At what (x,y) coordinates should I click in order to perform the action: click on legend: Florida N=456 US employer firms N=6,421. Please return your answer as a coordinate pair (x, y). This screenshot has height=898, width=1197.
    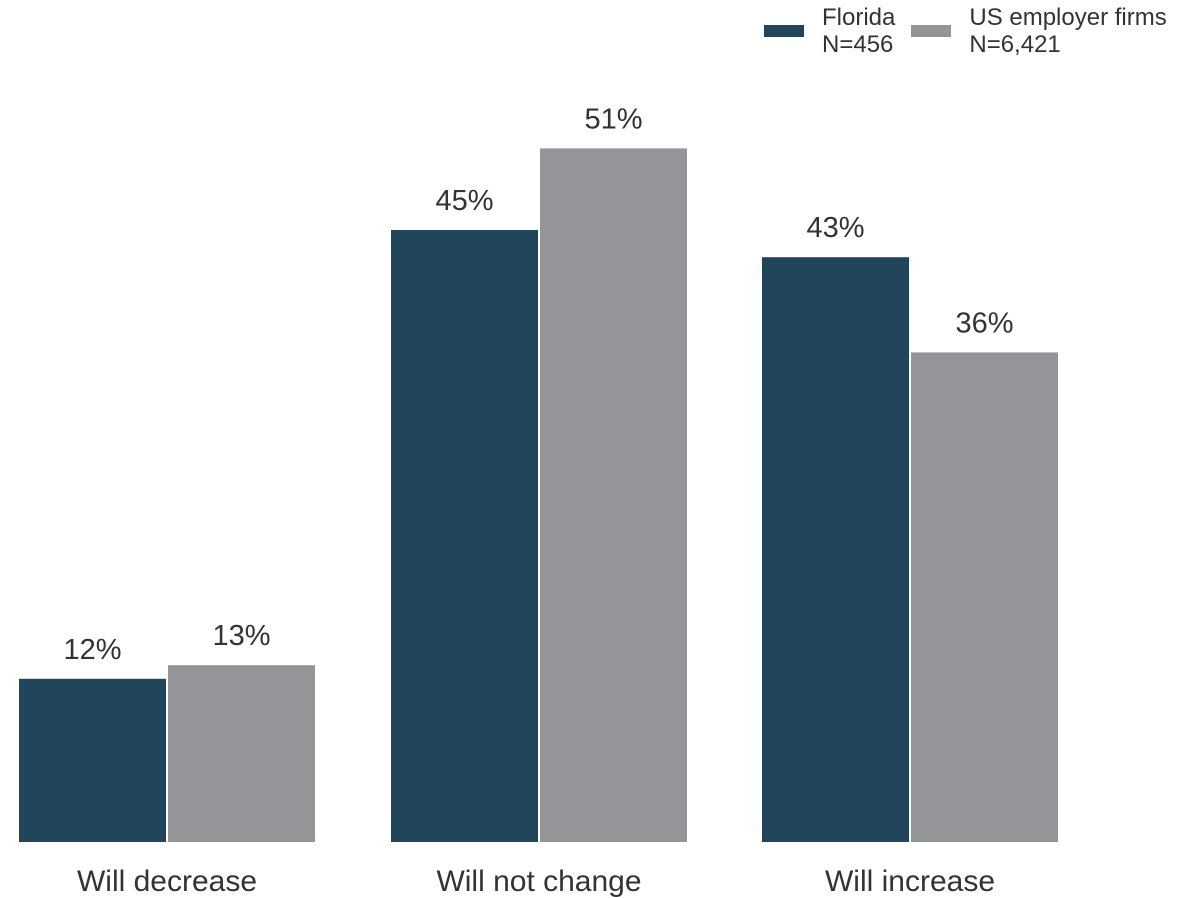
    Looking at the image, I should click on (965, 31).